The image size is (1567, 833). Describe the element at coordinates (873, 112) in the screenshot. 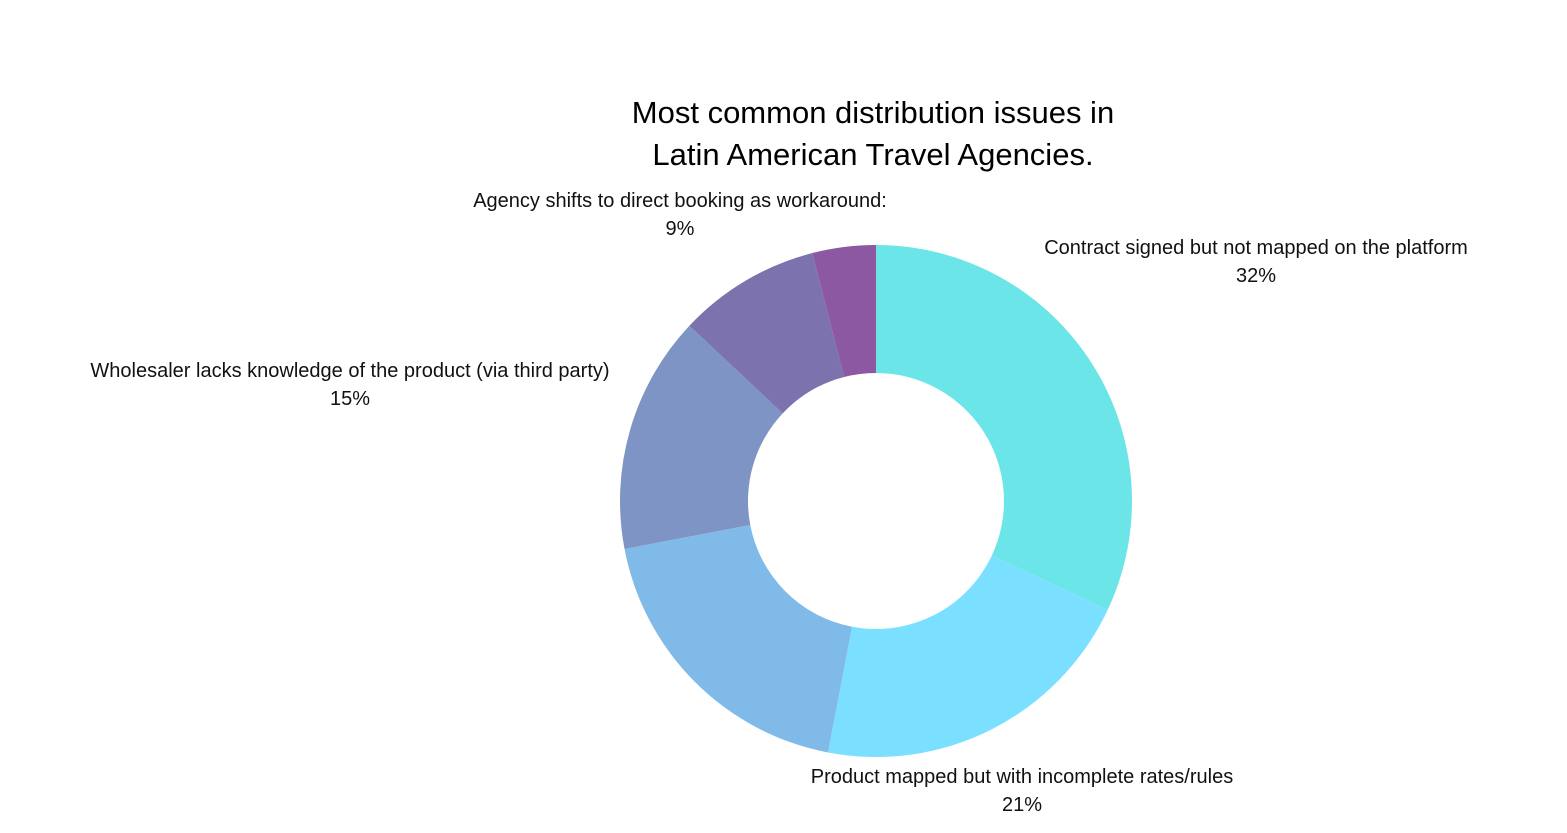

I see `chart-title-line-1: Most common distribution issues in` at that location.